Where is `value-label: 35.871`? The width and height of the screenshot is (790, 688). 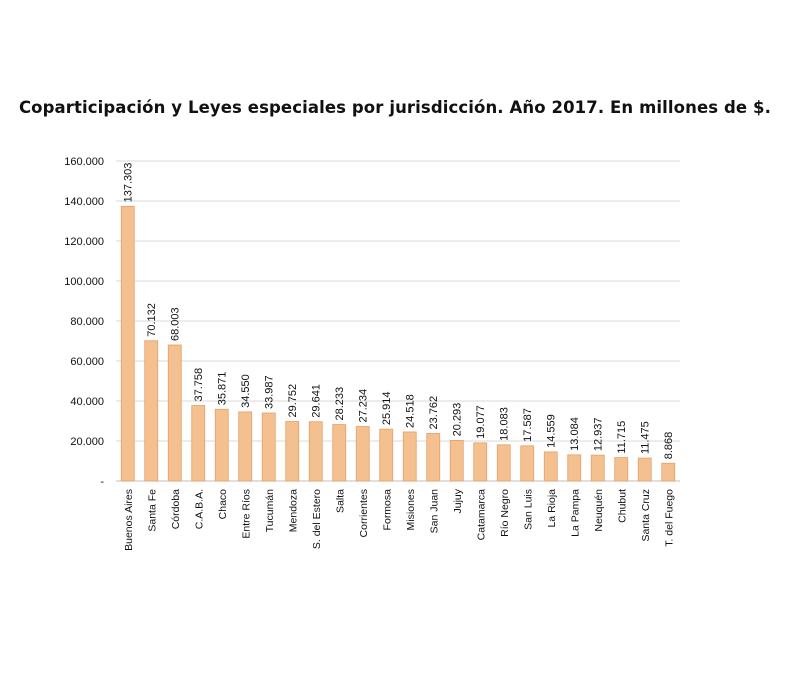
value-label: 35.871 is located at coordinates (223, 389).